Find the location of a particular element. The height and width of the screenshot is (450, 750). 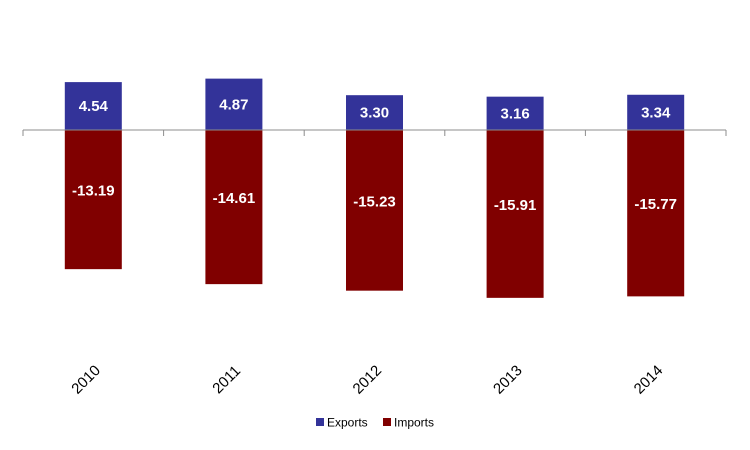

exports-value-label: 3.34 is located at coordinates (656, 112).